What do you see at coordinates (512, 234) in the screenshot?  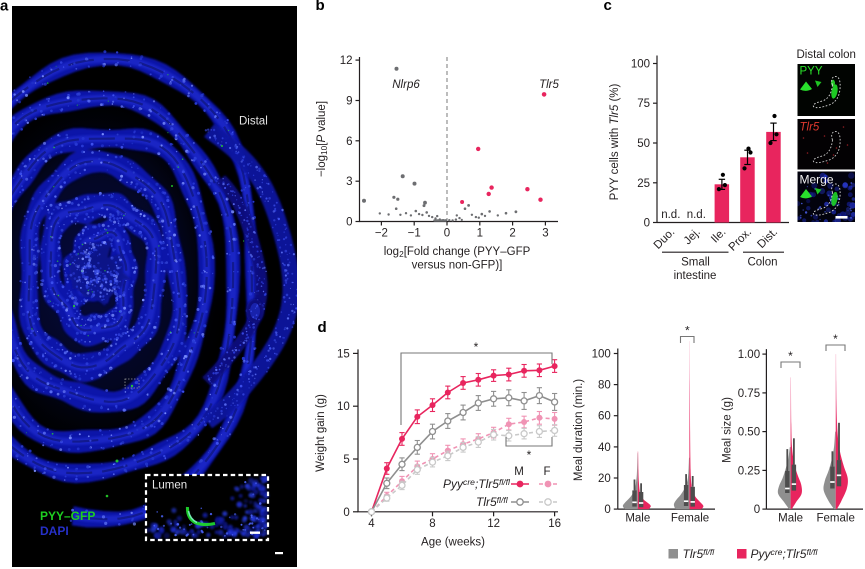 I see `svg-text: 2` at bounding box center [512, 234].